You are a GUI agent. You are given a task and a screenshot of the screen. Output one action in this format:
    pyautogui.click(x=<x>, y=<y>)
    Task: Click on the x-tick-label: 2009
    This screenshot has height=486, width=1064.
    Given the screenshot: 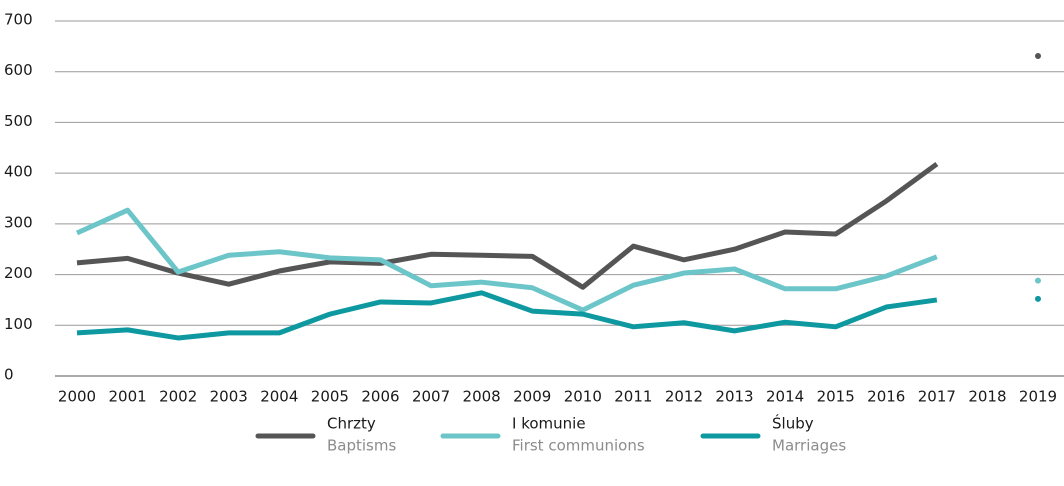 What is the action you would take?
    pyautogui.click(x=532, y=397)
    